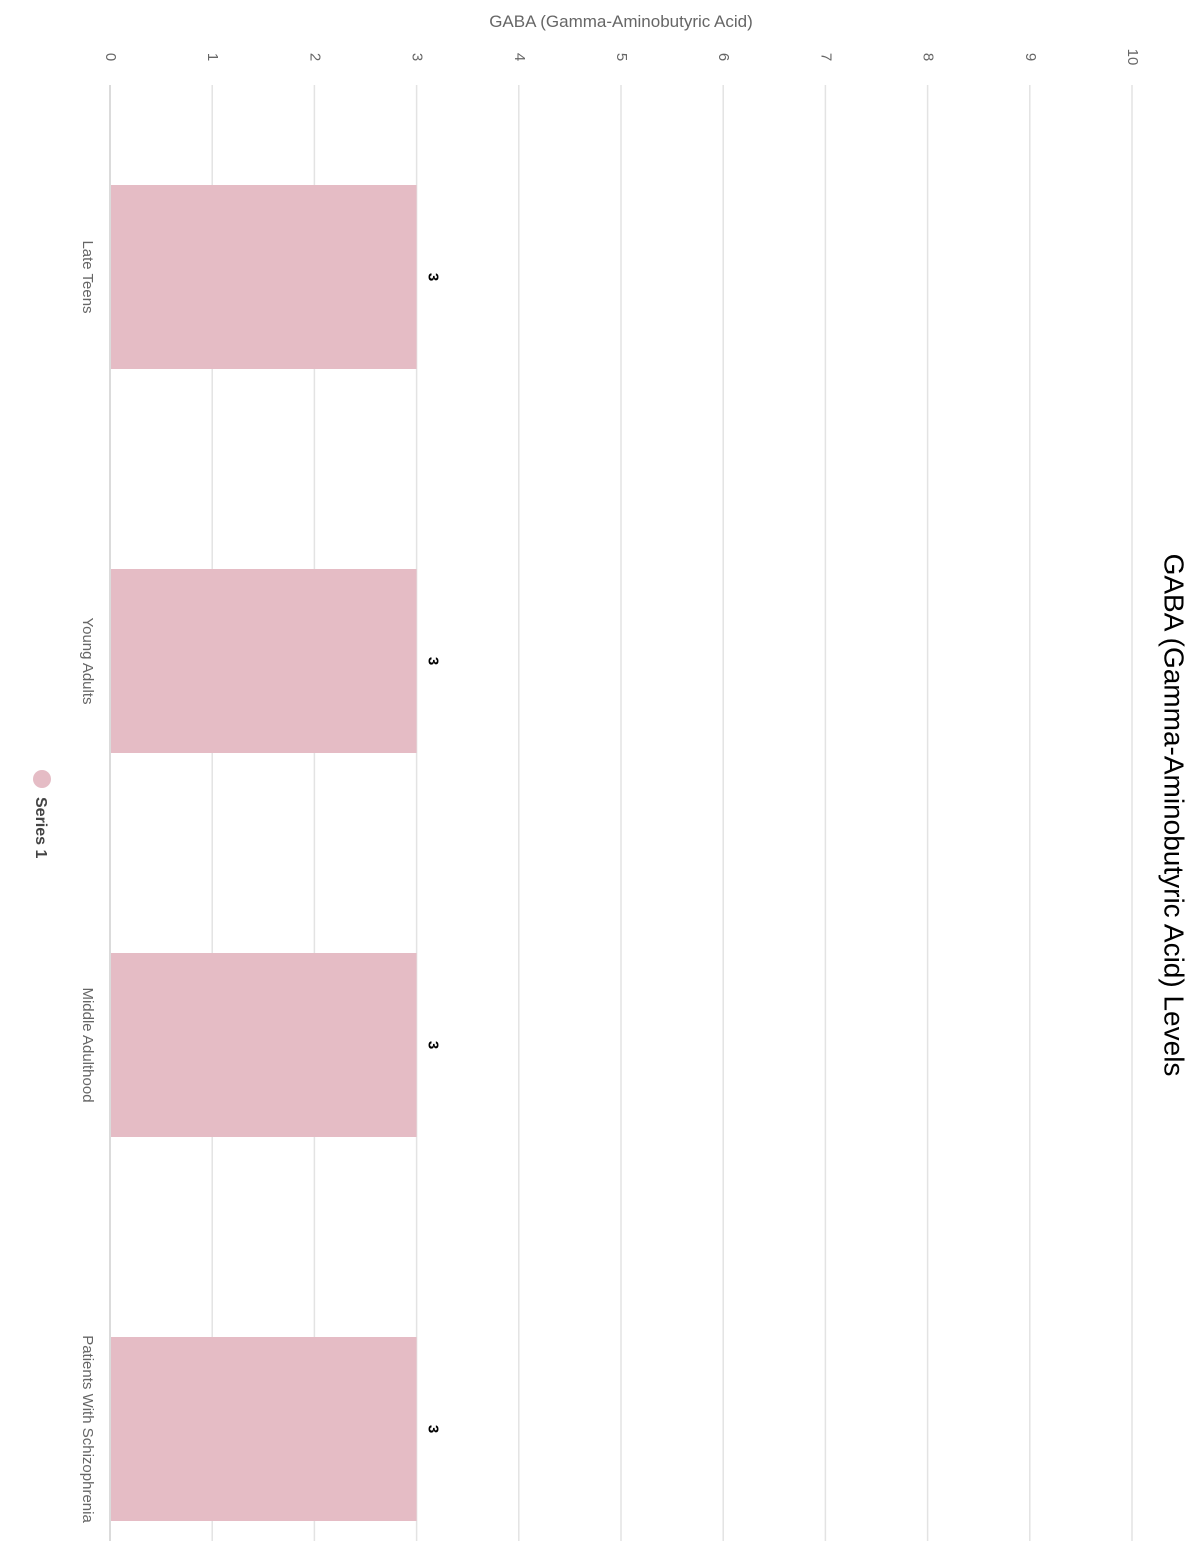  What do you see at coordinates (621, 21) in the screenshot?
I see `value-axis-title: GABA (Gamma-Aminobutyric Acid)` at bounding box center [621, 21].